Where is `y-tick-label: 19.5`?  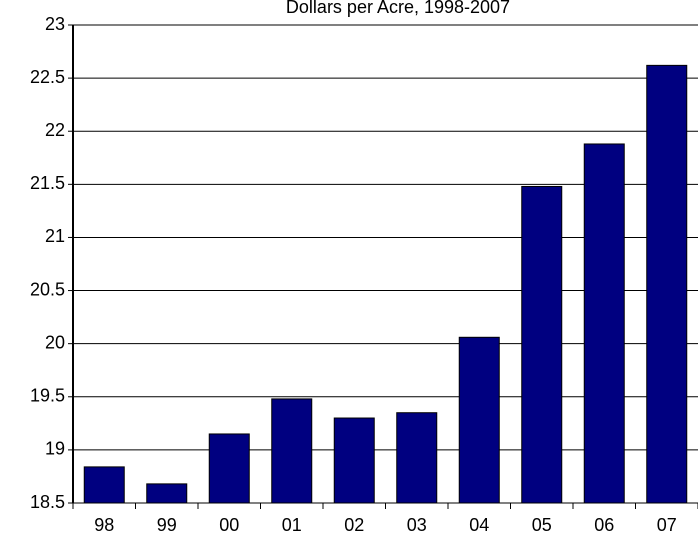 y-tick-label: 19.5 is located at coordinates (47, 396).